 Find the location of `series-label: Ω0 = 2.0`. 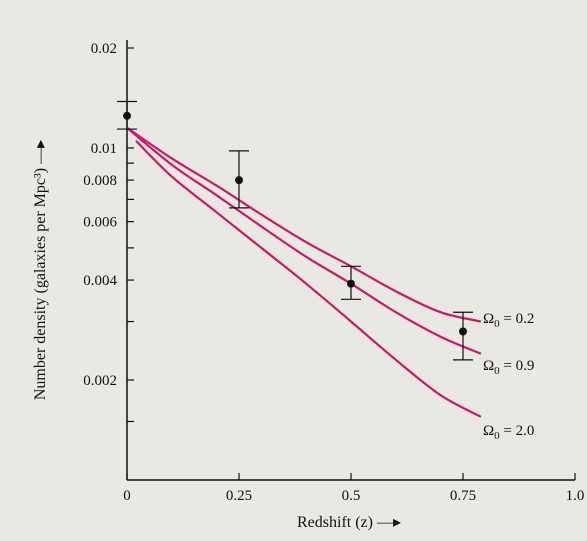

series-label: Ω0 = 2.0 is located at coordinates (508, 432).